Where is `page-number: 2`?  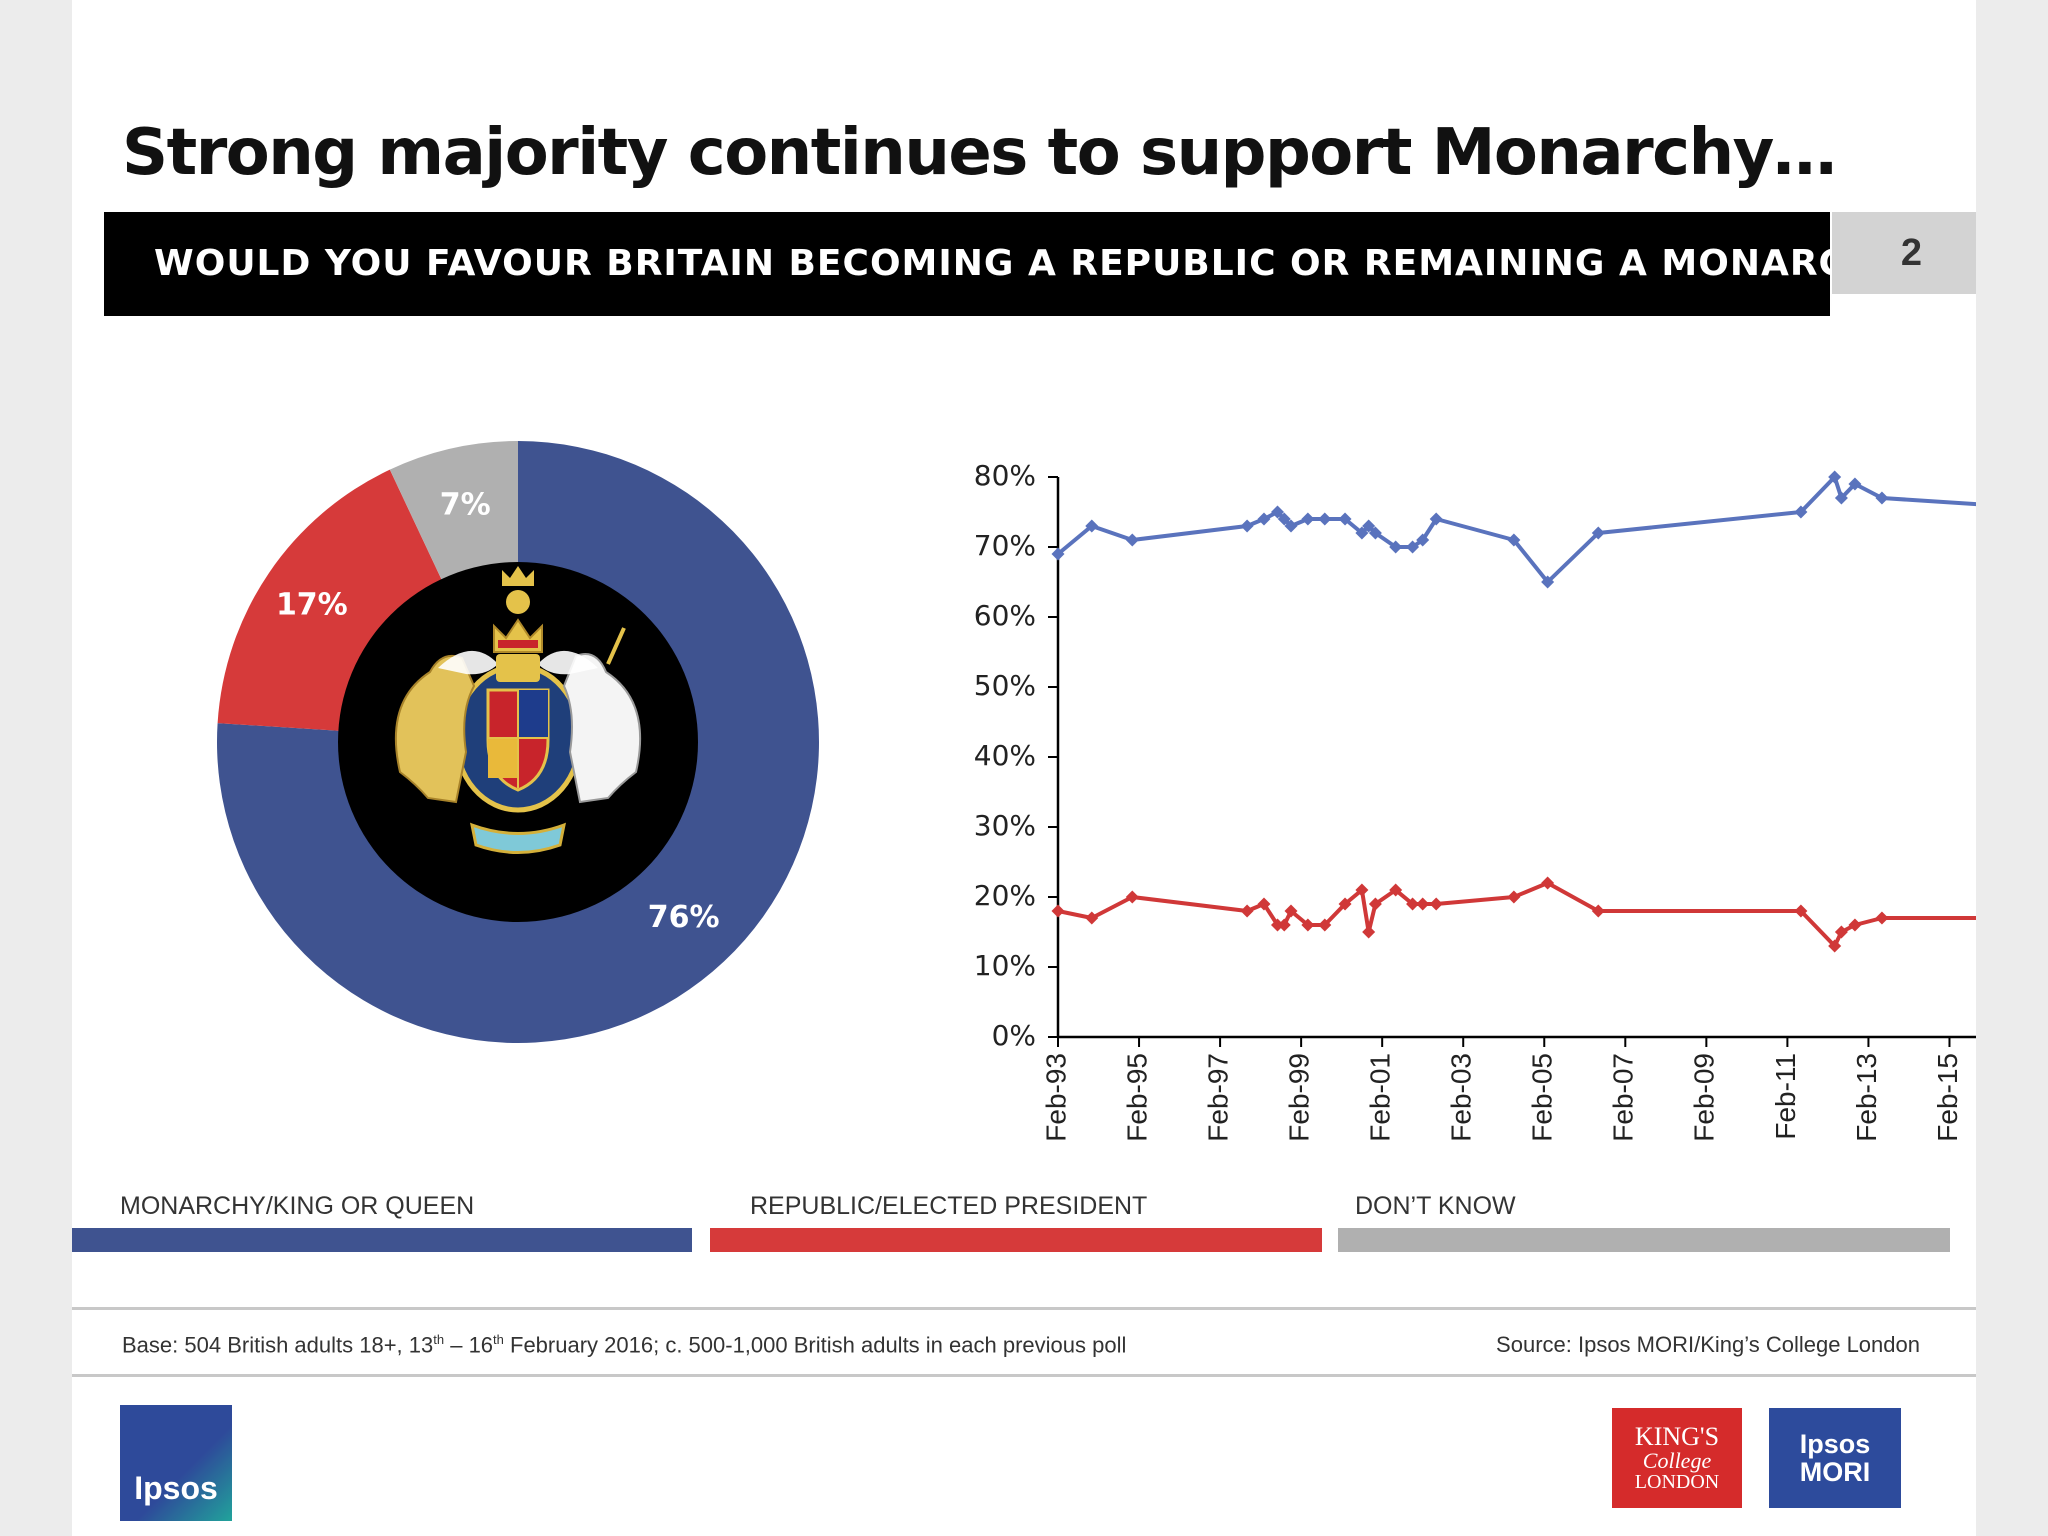
page-number: 2 is located at coordinates (1904, 253).